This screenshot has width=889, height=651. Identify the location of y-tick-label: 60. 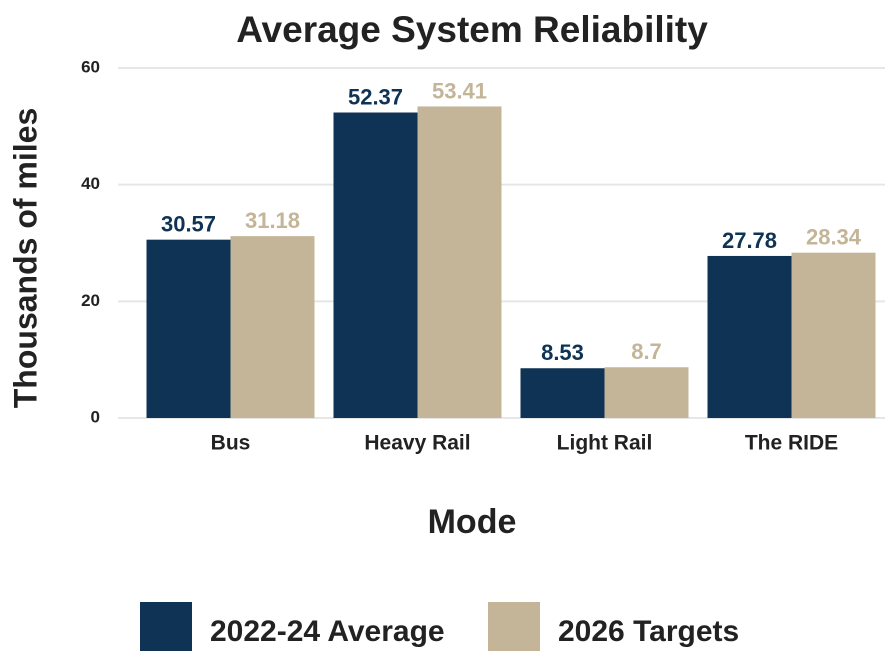
(90, 66).